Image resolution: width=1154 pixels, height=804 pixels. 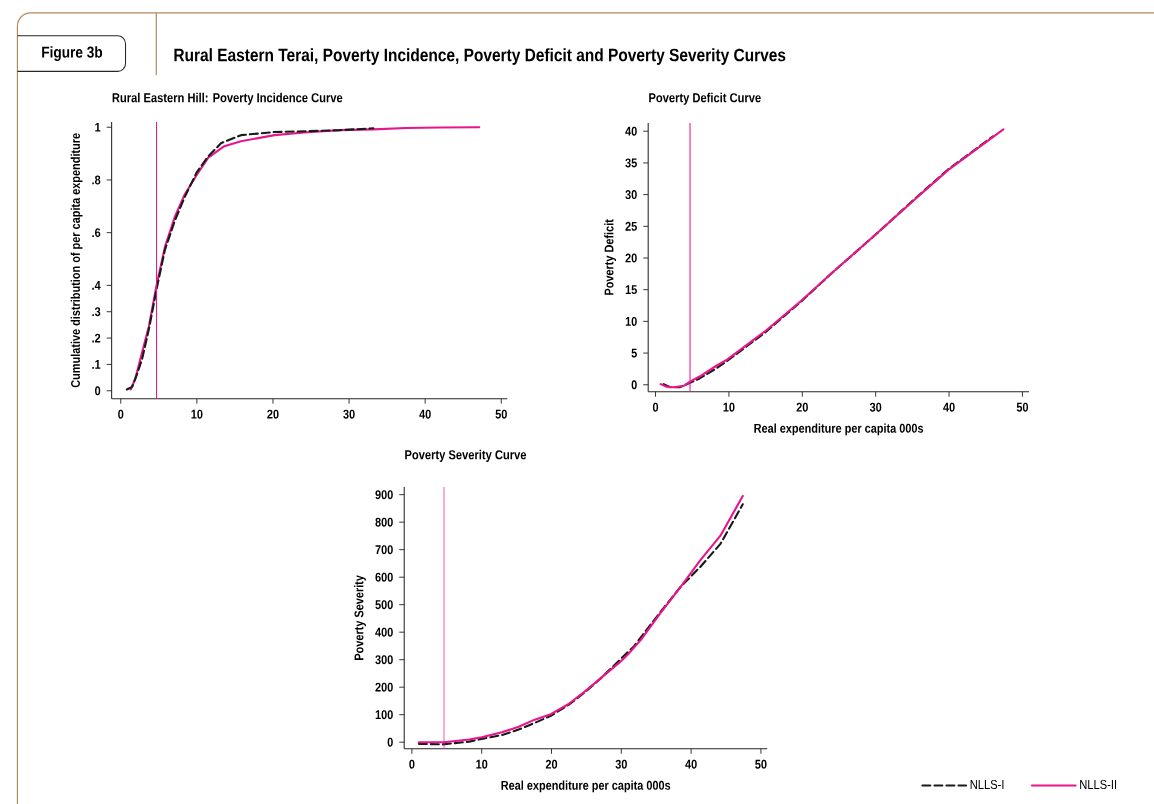 What do you see at coordinates (76, 260) in the screenshot?
I see `y-axis-title: Cumulative distribution of per capita expenditure` at bounding box center [76, 260].